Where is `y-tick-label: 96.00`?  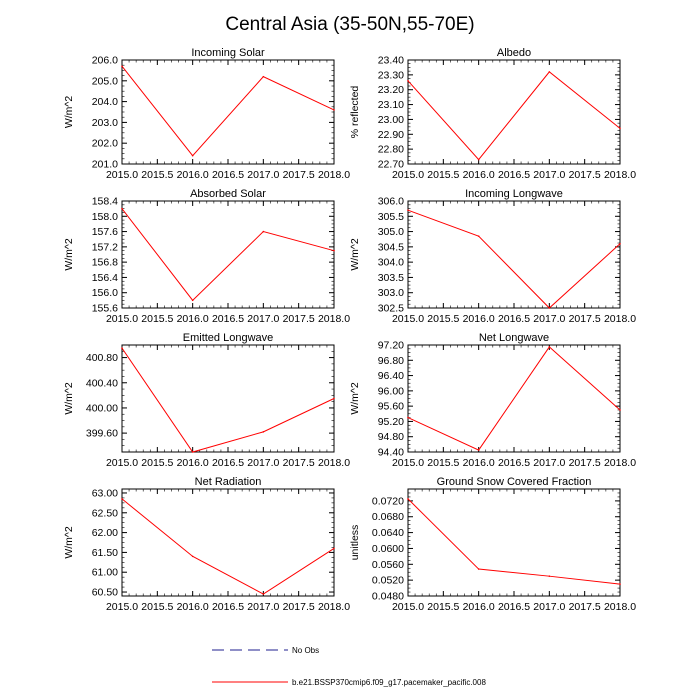
y-tick-label: 96.00 is located at coordinates (391, 391).